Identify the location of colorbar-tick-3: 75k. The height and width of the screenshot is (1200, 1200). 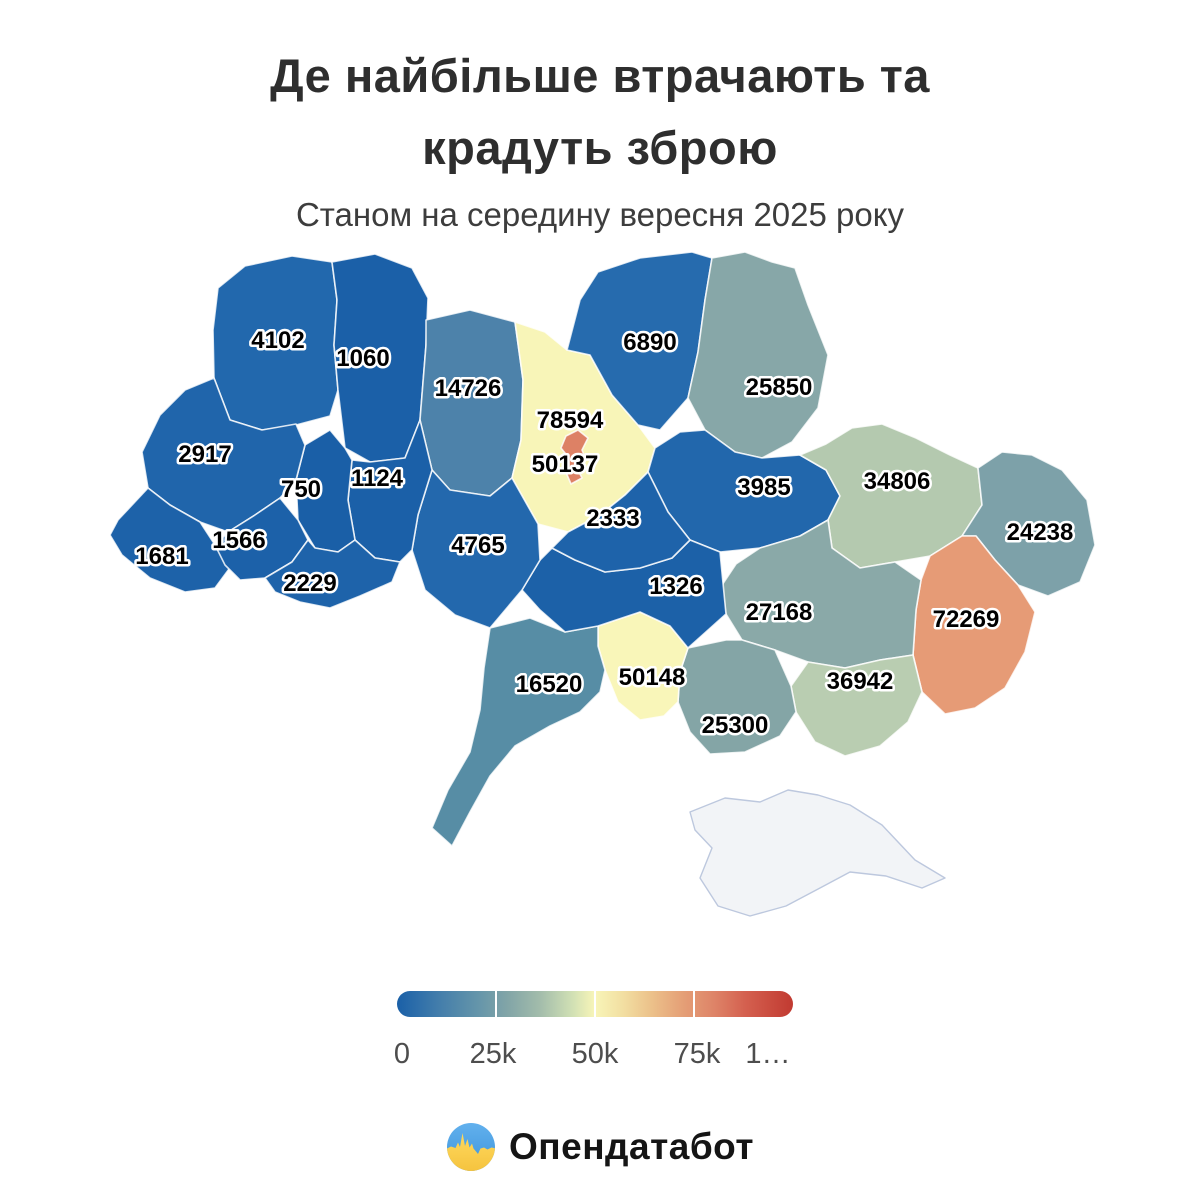
(697, 1054).